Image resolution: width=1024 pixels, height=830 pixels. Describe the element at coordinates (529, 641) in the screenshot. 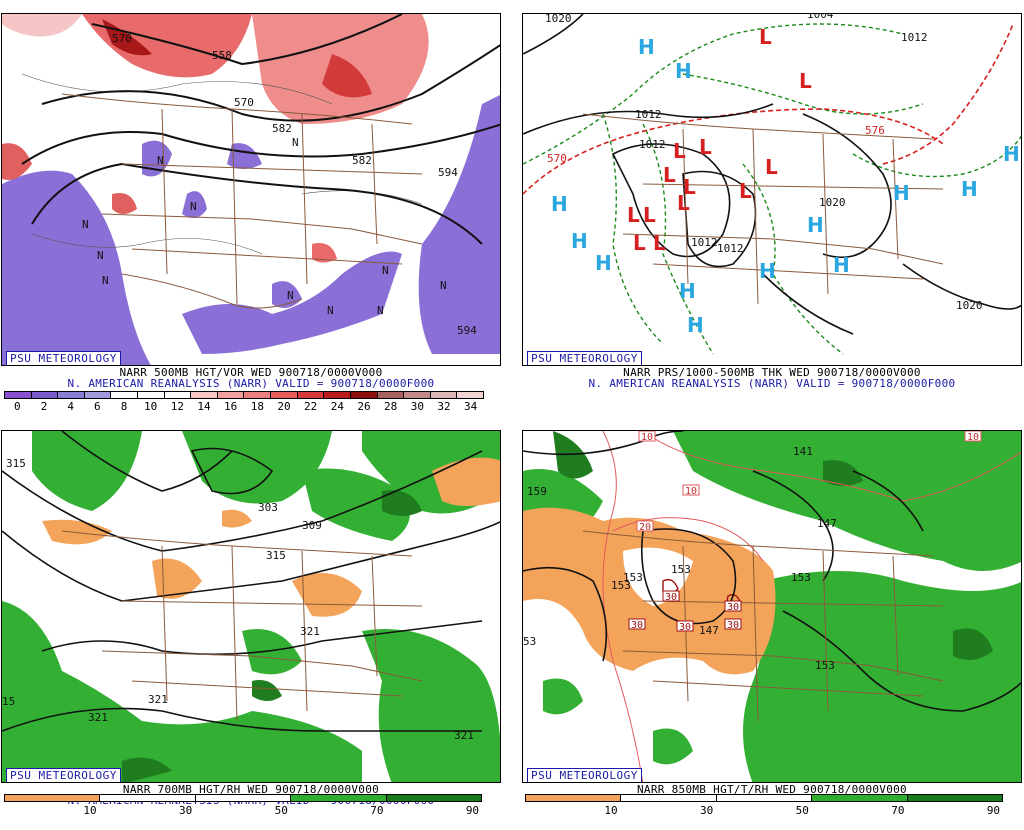

I see `contour-label: 53` at that location.